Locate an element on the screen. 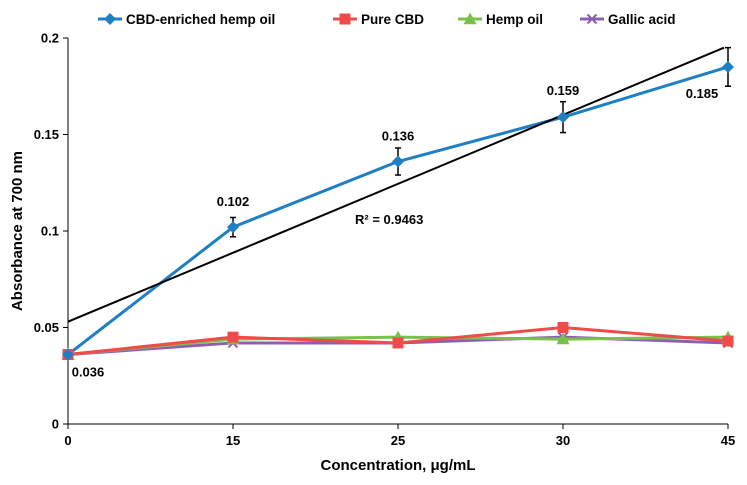  x-tick-label: 45 is located at coordinates (728, 440).